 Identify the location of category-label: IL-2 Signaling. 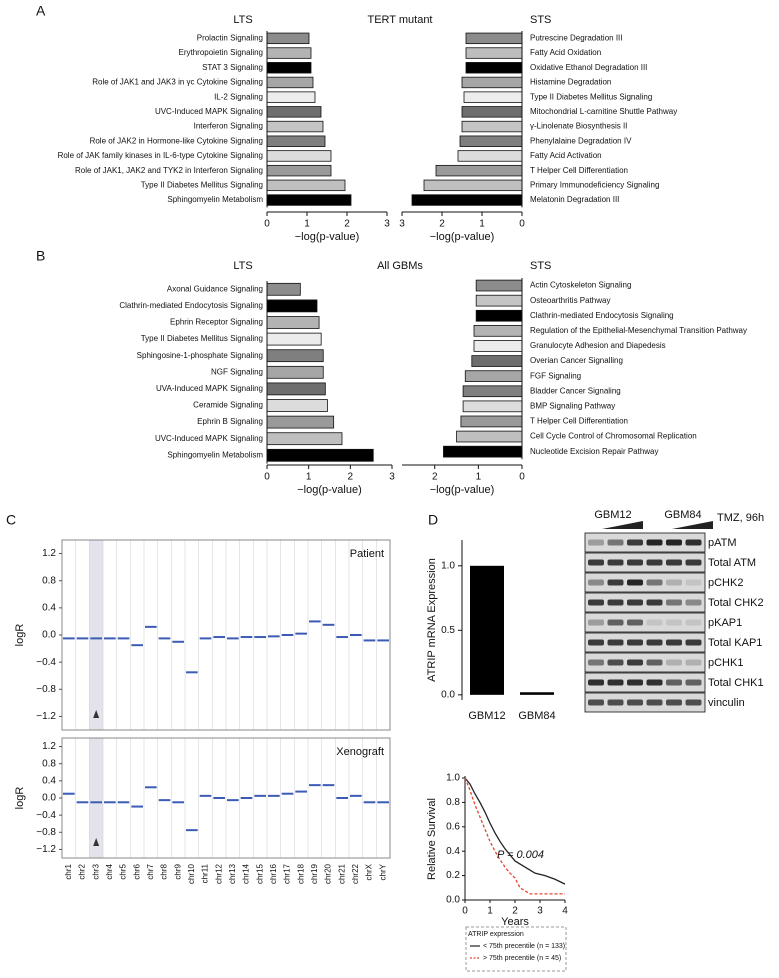
(238, 96).